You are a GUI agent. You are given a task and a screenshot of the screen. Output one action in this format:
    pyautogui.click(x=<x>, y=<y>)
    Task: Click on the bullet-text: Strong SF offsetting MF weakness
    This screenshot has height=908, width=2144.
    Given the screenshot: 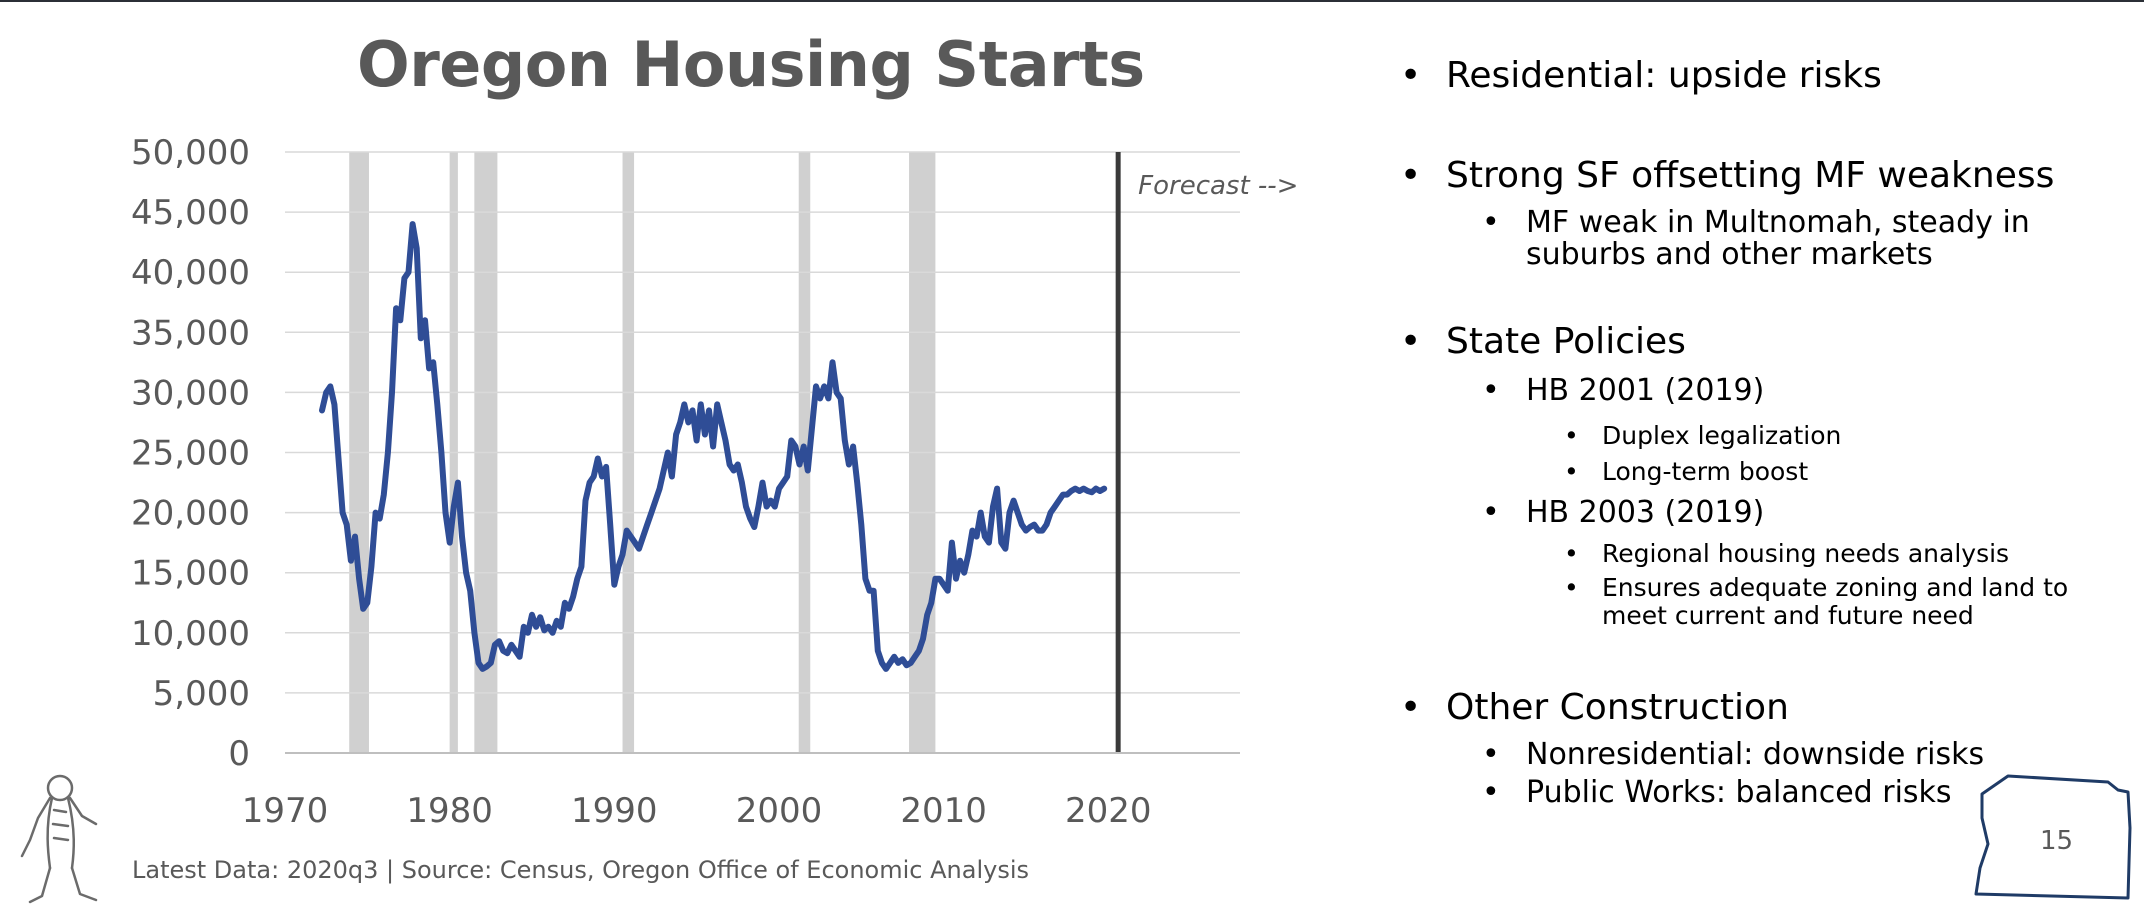 What is the action you would take?
    pyautogui.click(x=1750, y=175)
    